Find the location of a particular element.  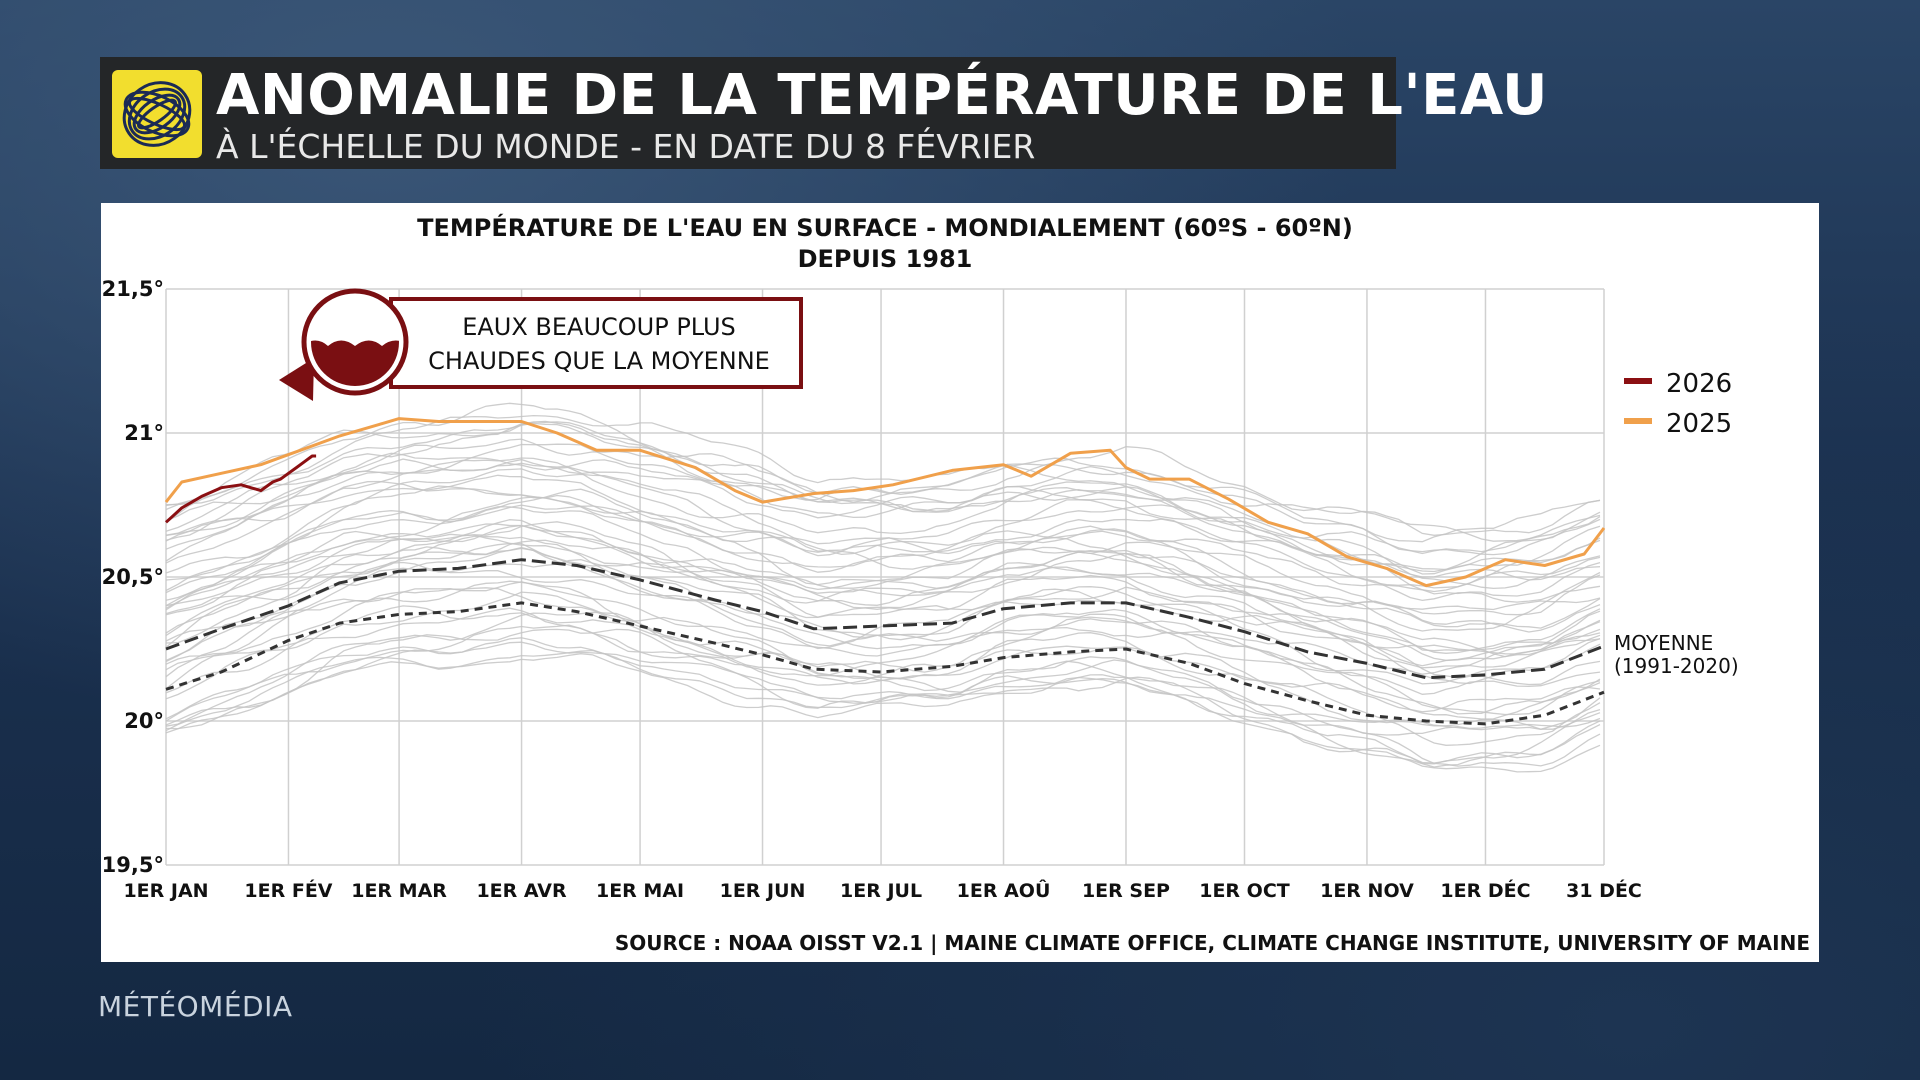

legend-swatch-2026 is located at coordinates (1638, 381).